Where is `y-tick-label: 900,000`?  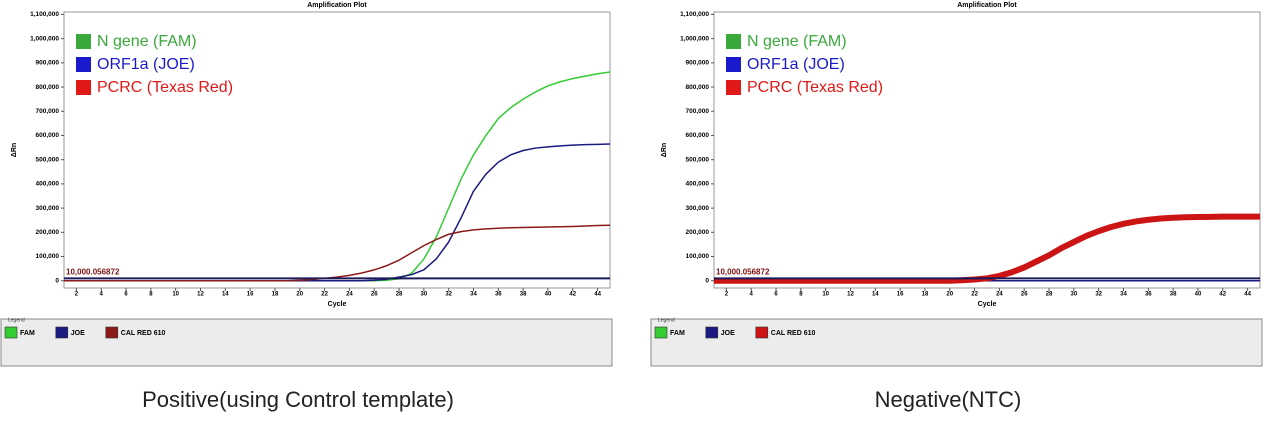 y-tick-label: 900,000 is located at coordinates (698, 63).